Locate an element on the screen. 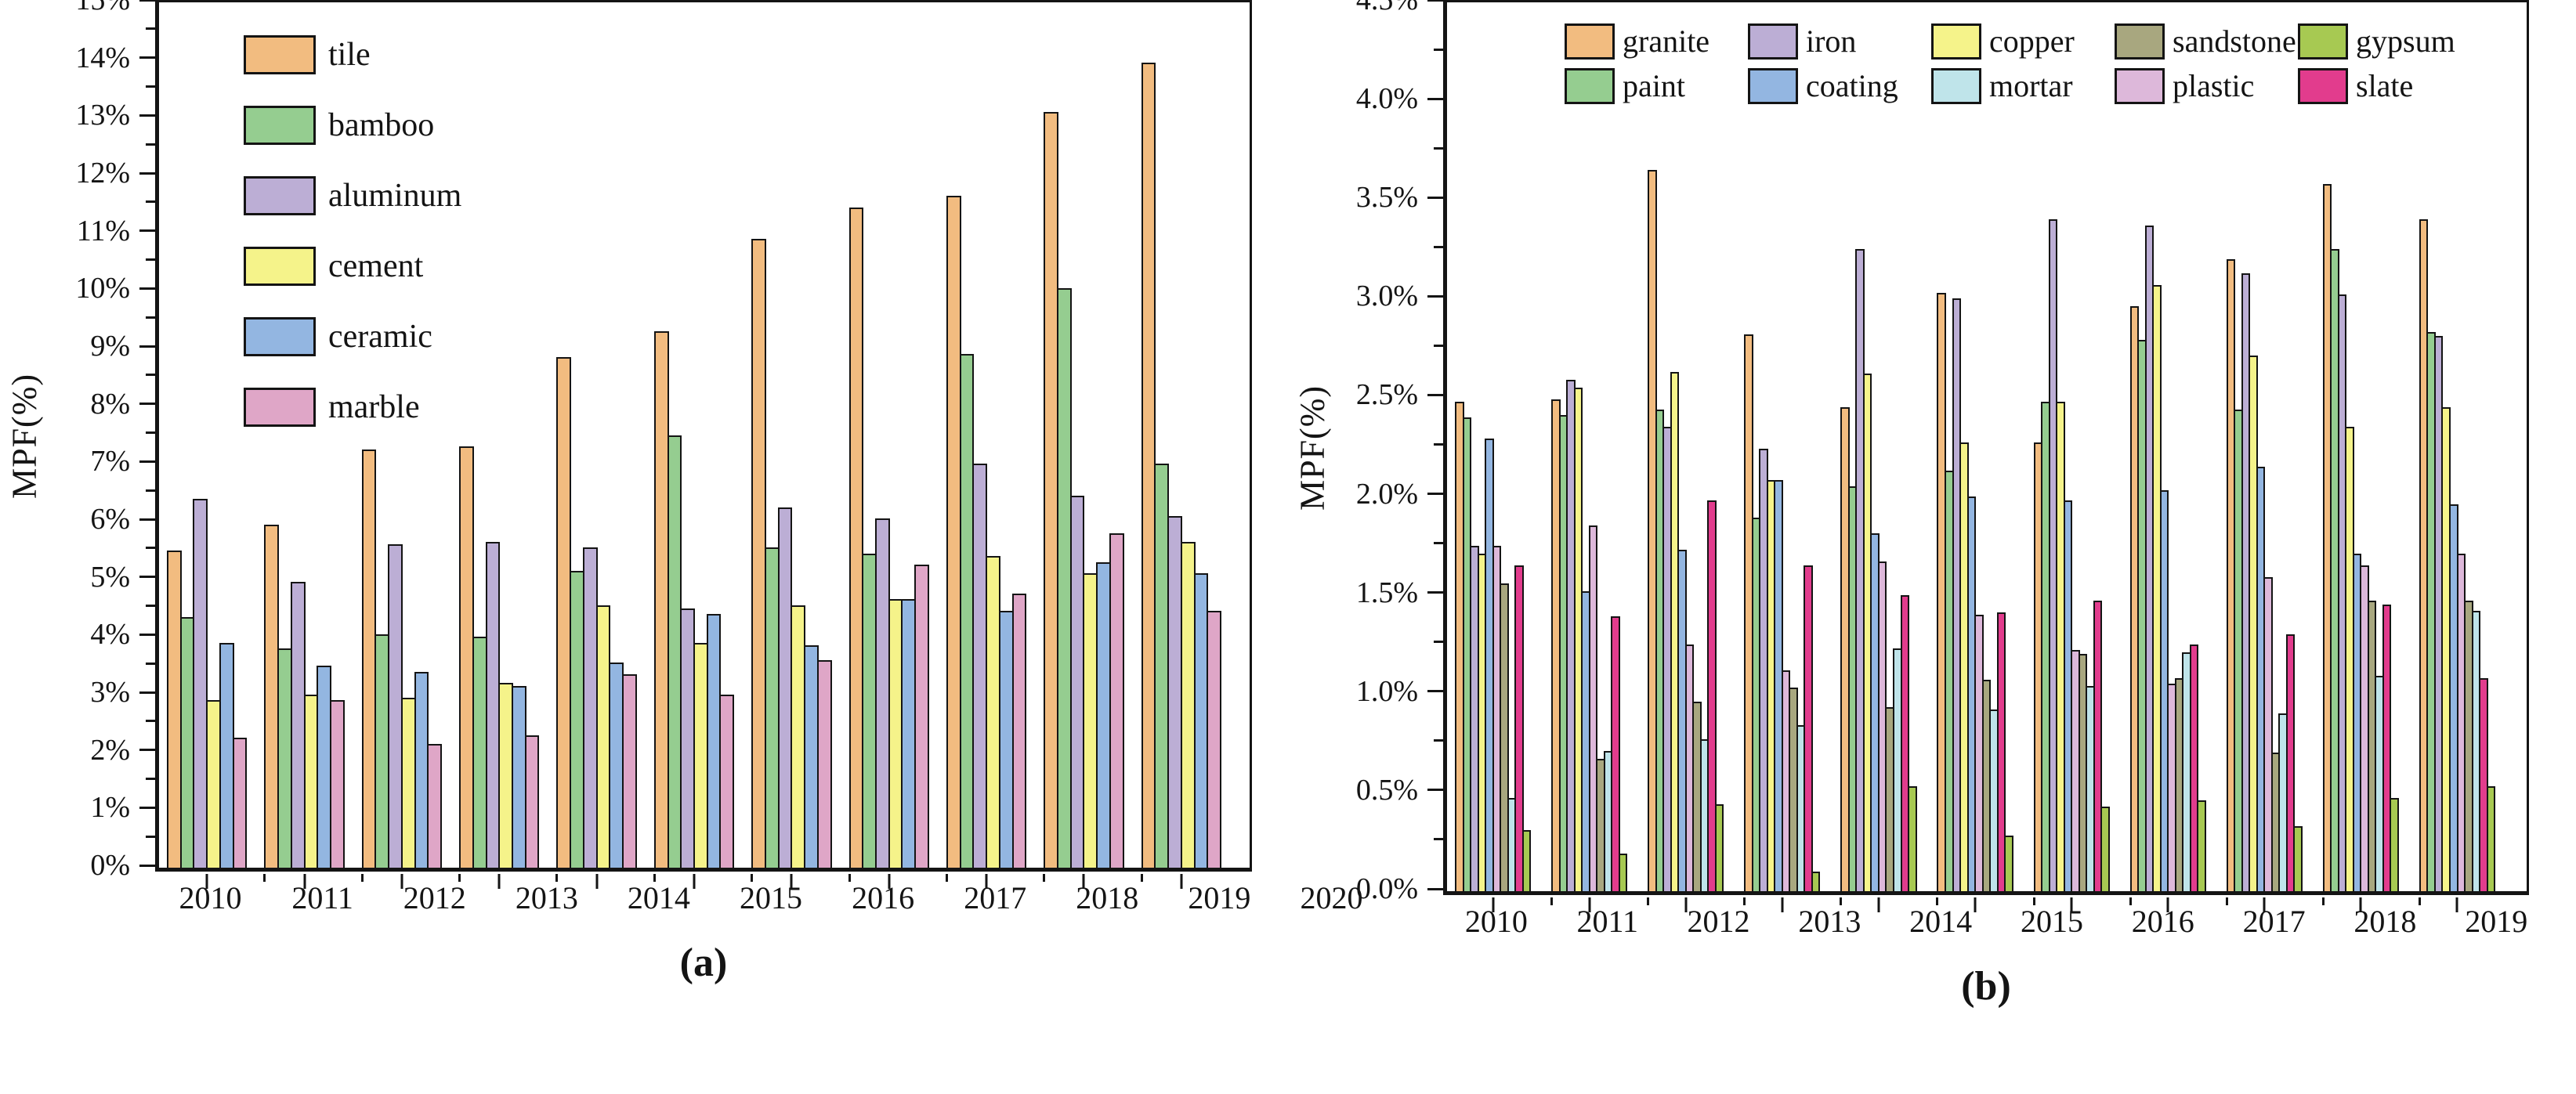 This screenshot has height=1094, width=2576. legend-item-copper: copper is located at coordinates (2016, 41).